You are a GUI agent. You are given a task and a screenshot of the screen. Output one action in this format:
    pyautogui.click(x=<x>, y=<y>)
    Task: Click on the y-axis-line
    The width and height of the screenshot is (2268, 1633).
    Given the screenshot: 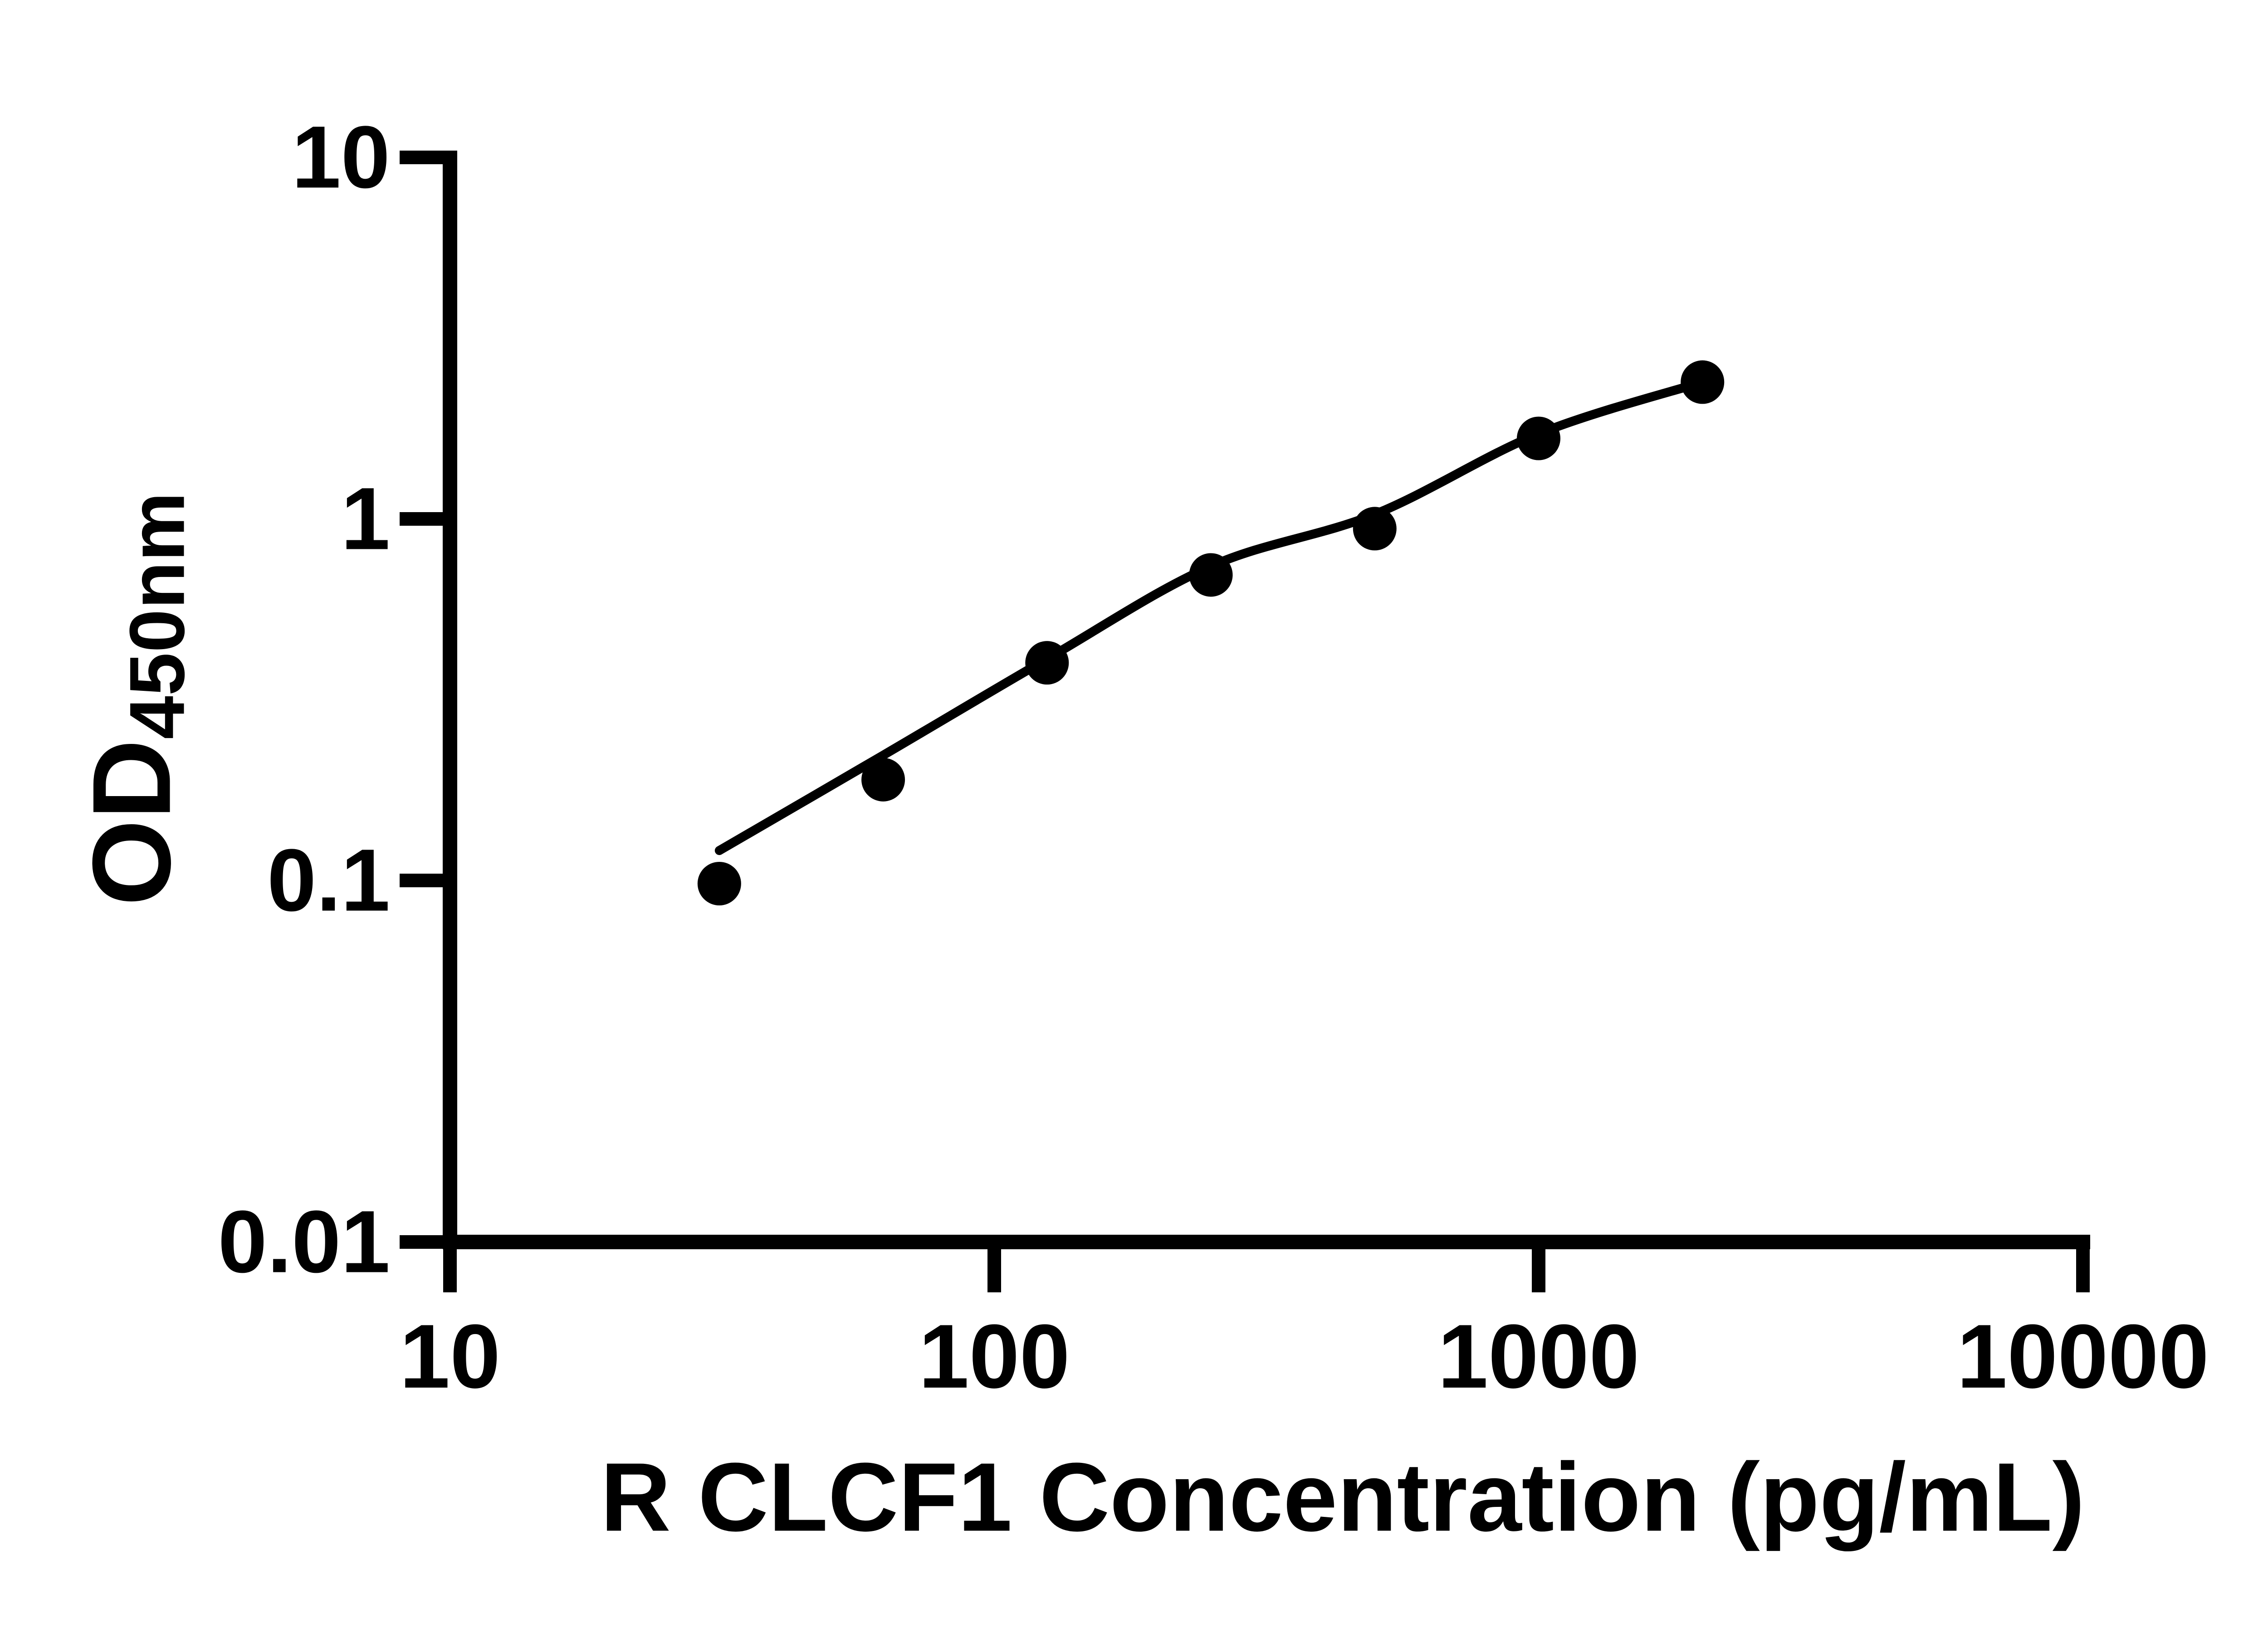 What is the action you would take?
    pyautogui.click(x=450, y=700)
    